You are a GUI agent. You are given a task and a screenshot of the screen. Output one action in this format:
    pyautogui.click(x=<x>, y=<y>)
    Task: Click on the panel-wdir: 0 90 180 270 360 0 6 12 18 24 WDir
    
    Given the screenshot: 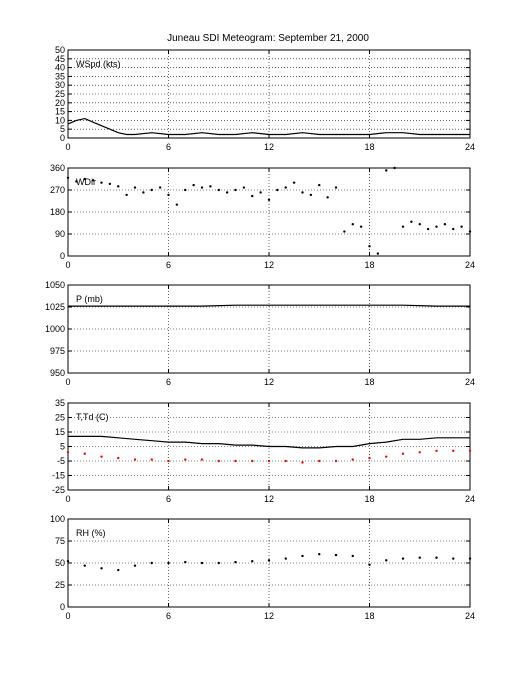 What is the action you would take?
    pyautogui.click(x=262, y=216)
    